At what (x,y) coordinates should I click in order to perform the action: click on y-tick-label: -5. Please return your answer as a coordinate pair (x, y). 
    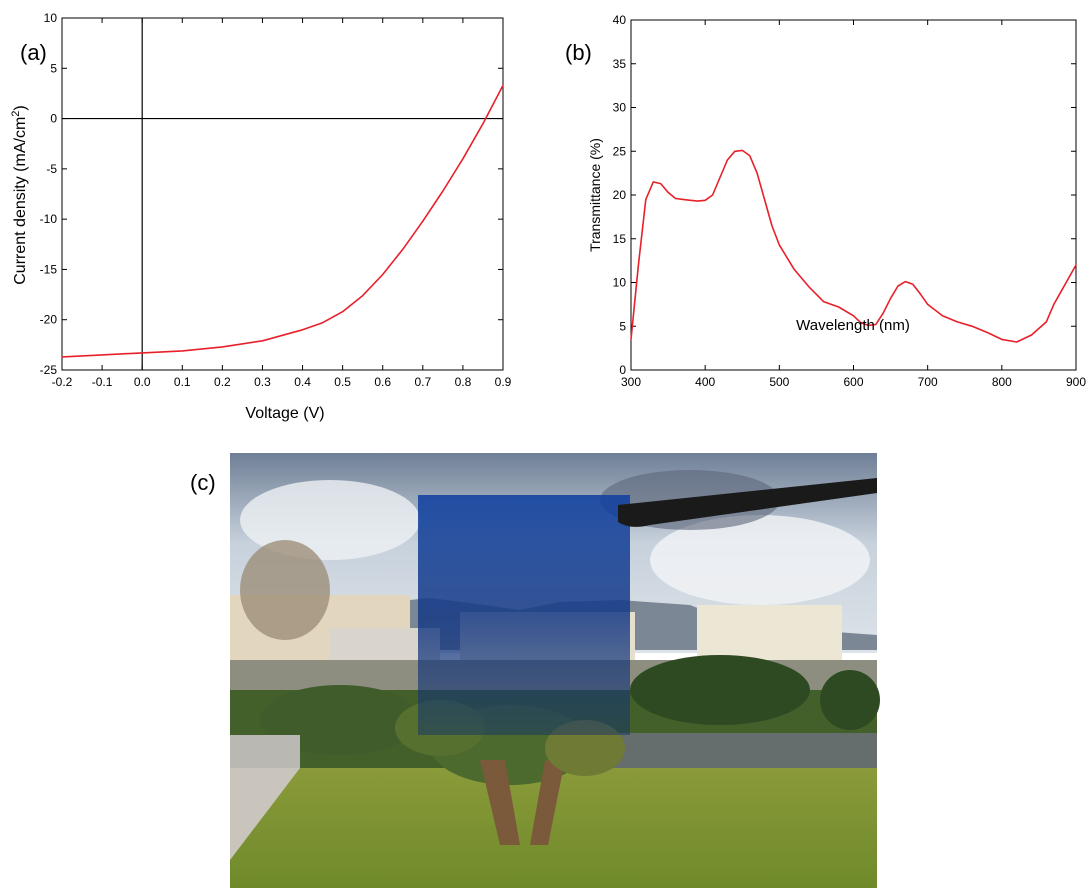
    Looking at the image, I should click on (51, 169).